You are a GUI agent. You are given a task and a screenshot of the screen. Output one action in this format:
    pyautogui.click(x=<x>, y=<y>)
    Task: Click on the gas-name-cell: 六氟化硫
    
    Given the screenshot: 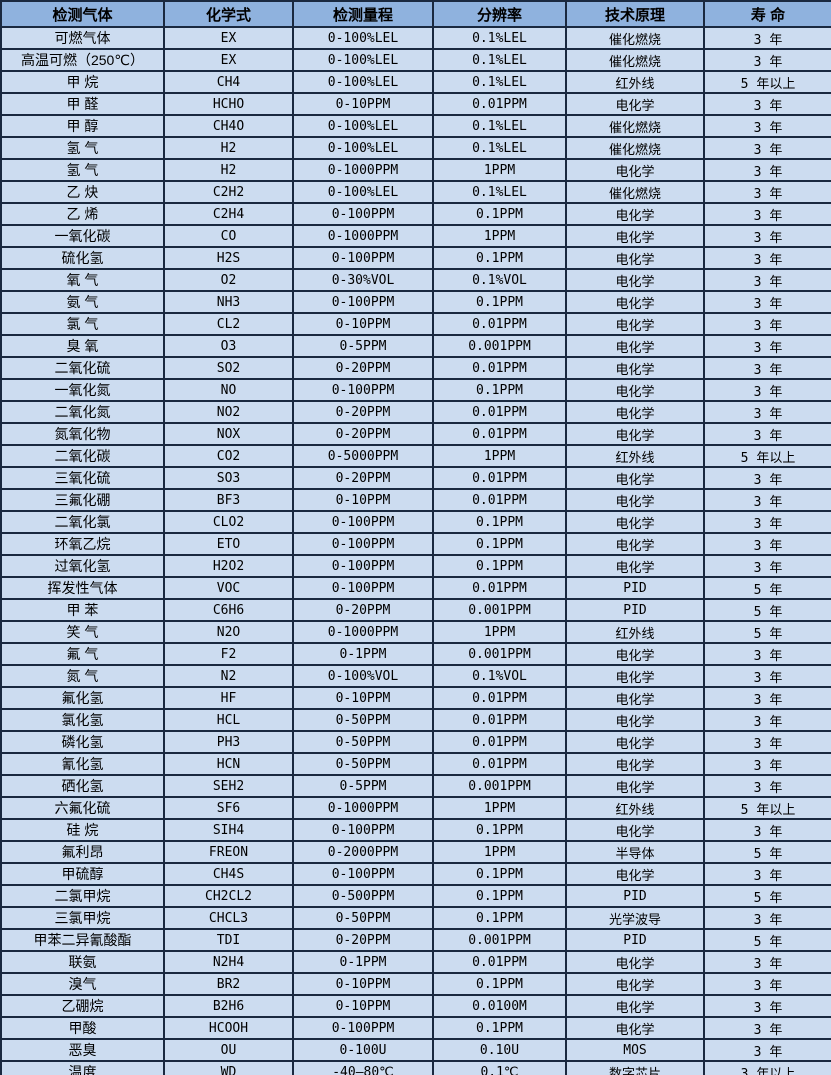 What is the action you would take?
    pyautogui.click(x=82, y=808)
    